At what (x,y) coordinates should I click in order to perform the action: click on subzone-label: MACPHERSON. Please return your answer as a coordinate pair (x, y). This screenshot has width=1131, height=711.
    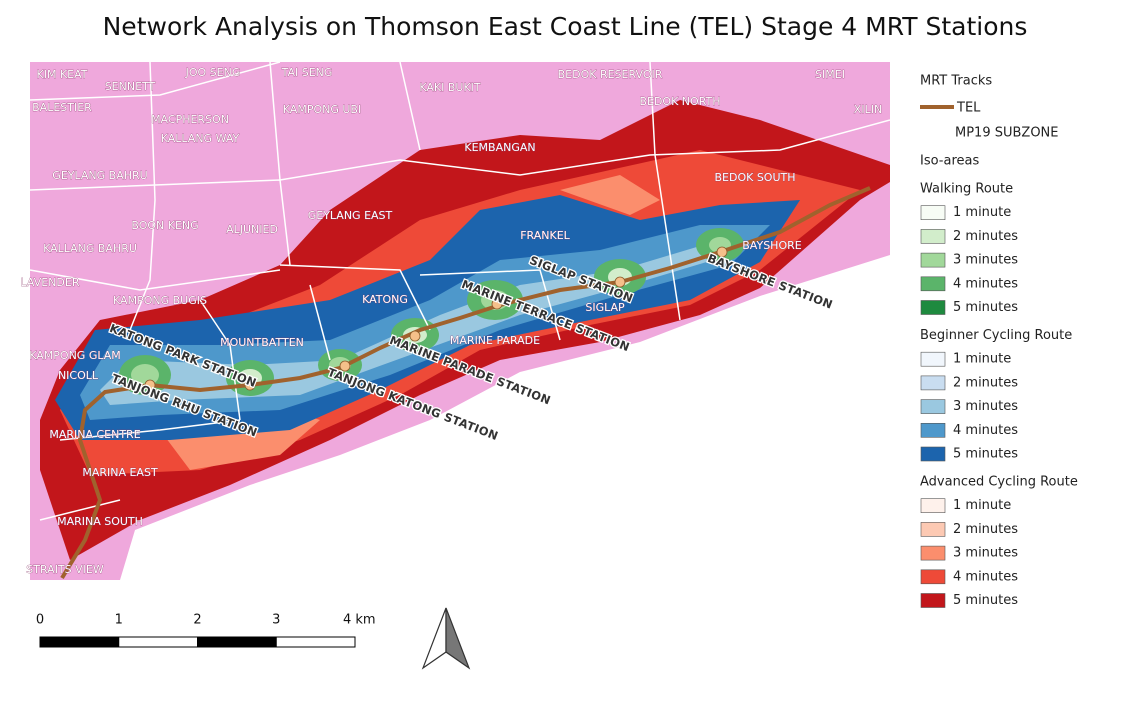
    Looking at the image, I should click on (190, 119).